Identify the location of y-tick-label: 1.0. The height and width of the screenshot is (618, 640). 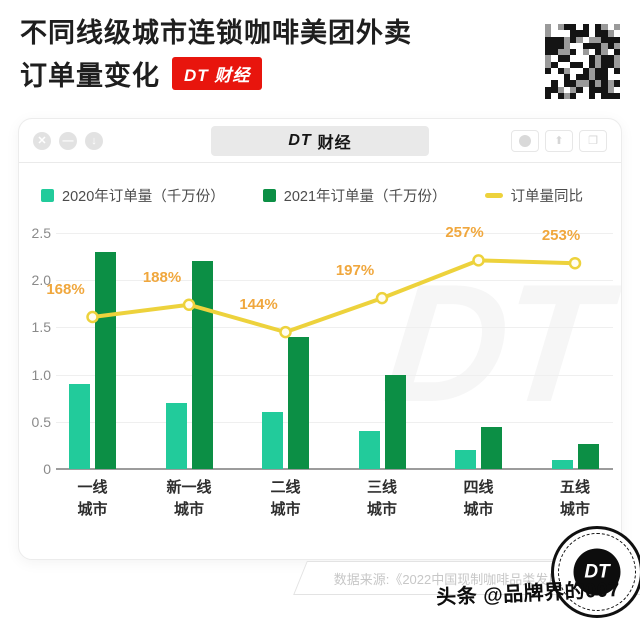
(41, 374).